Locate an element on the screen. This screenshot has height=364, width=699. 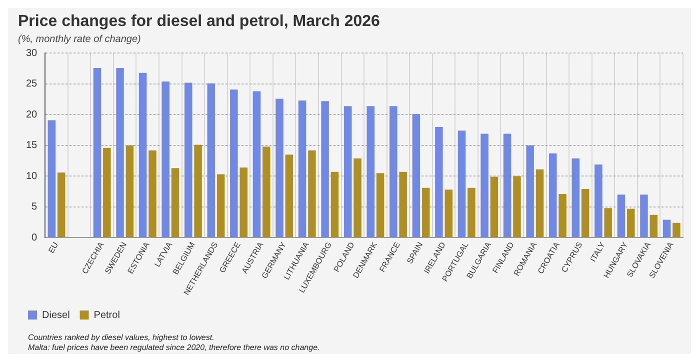
y-tick-label: 30 is located at coordinates (32, 53).